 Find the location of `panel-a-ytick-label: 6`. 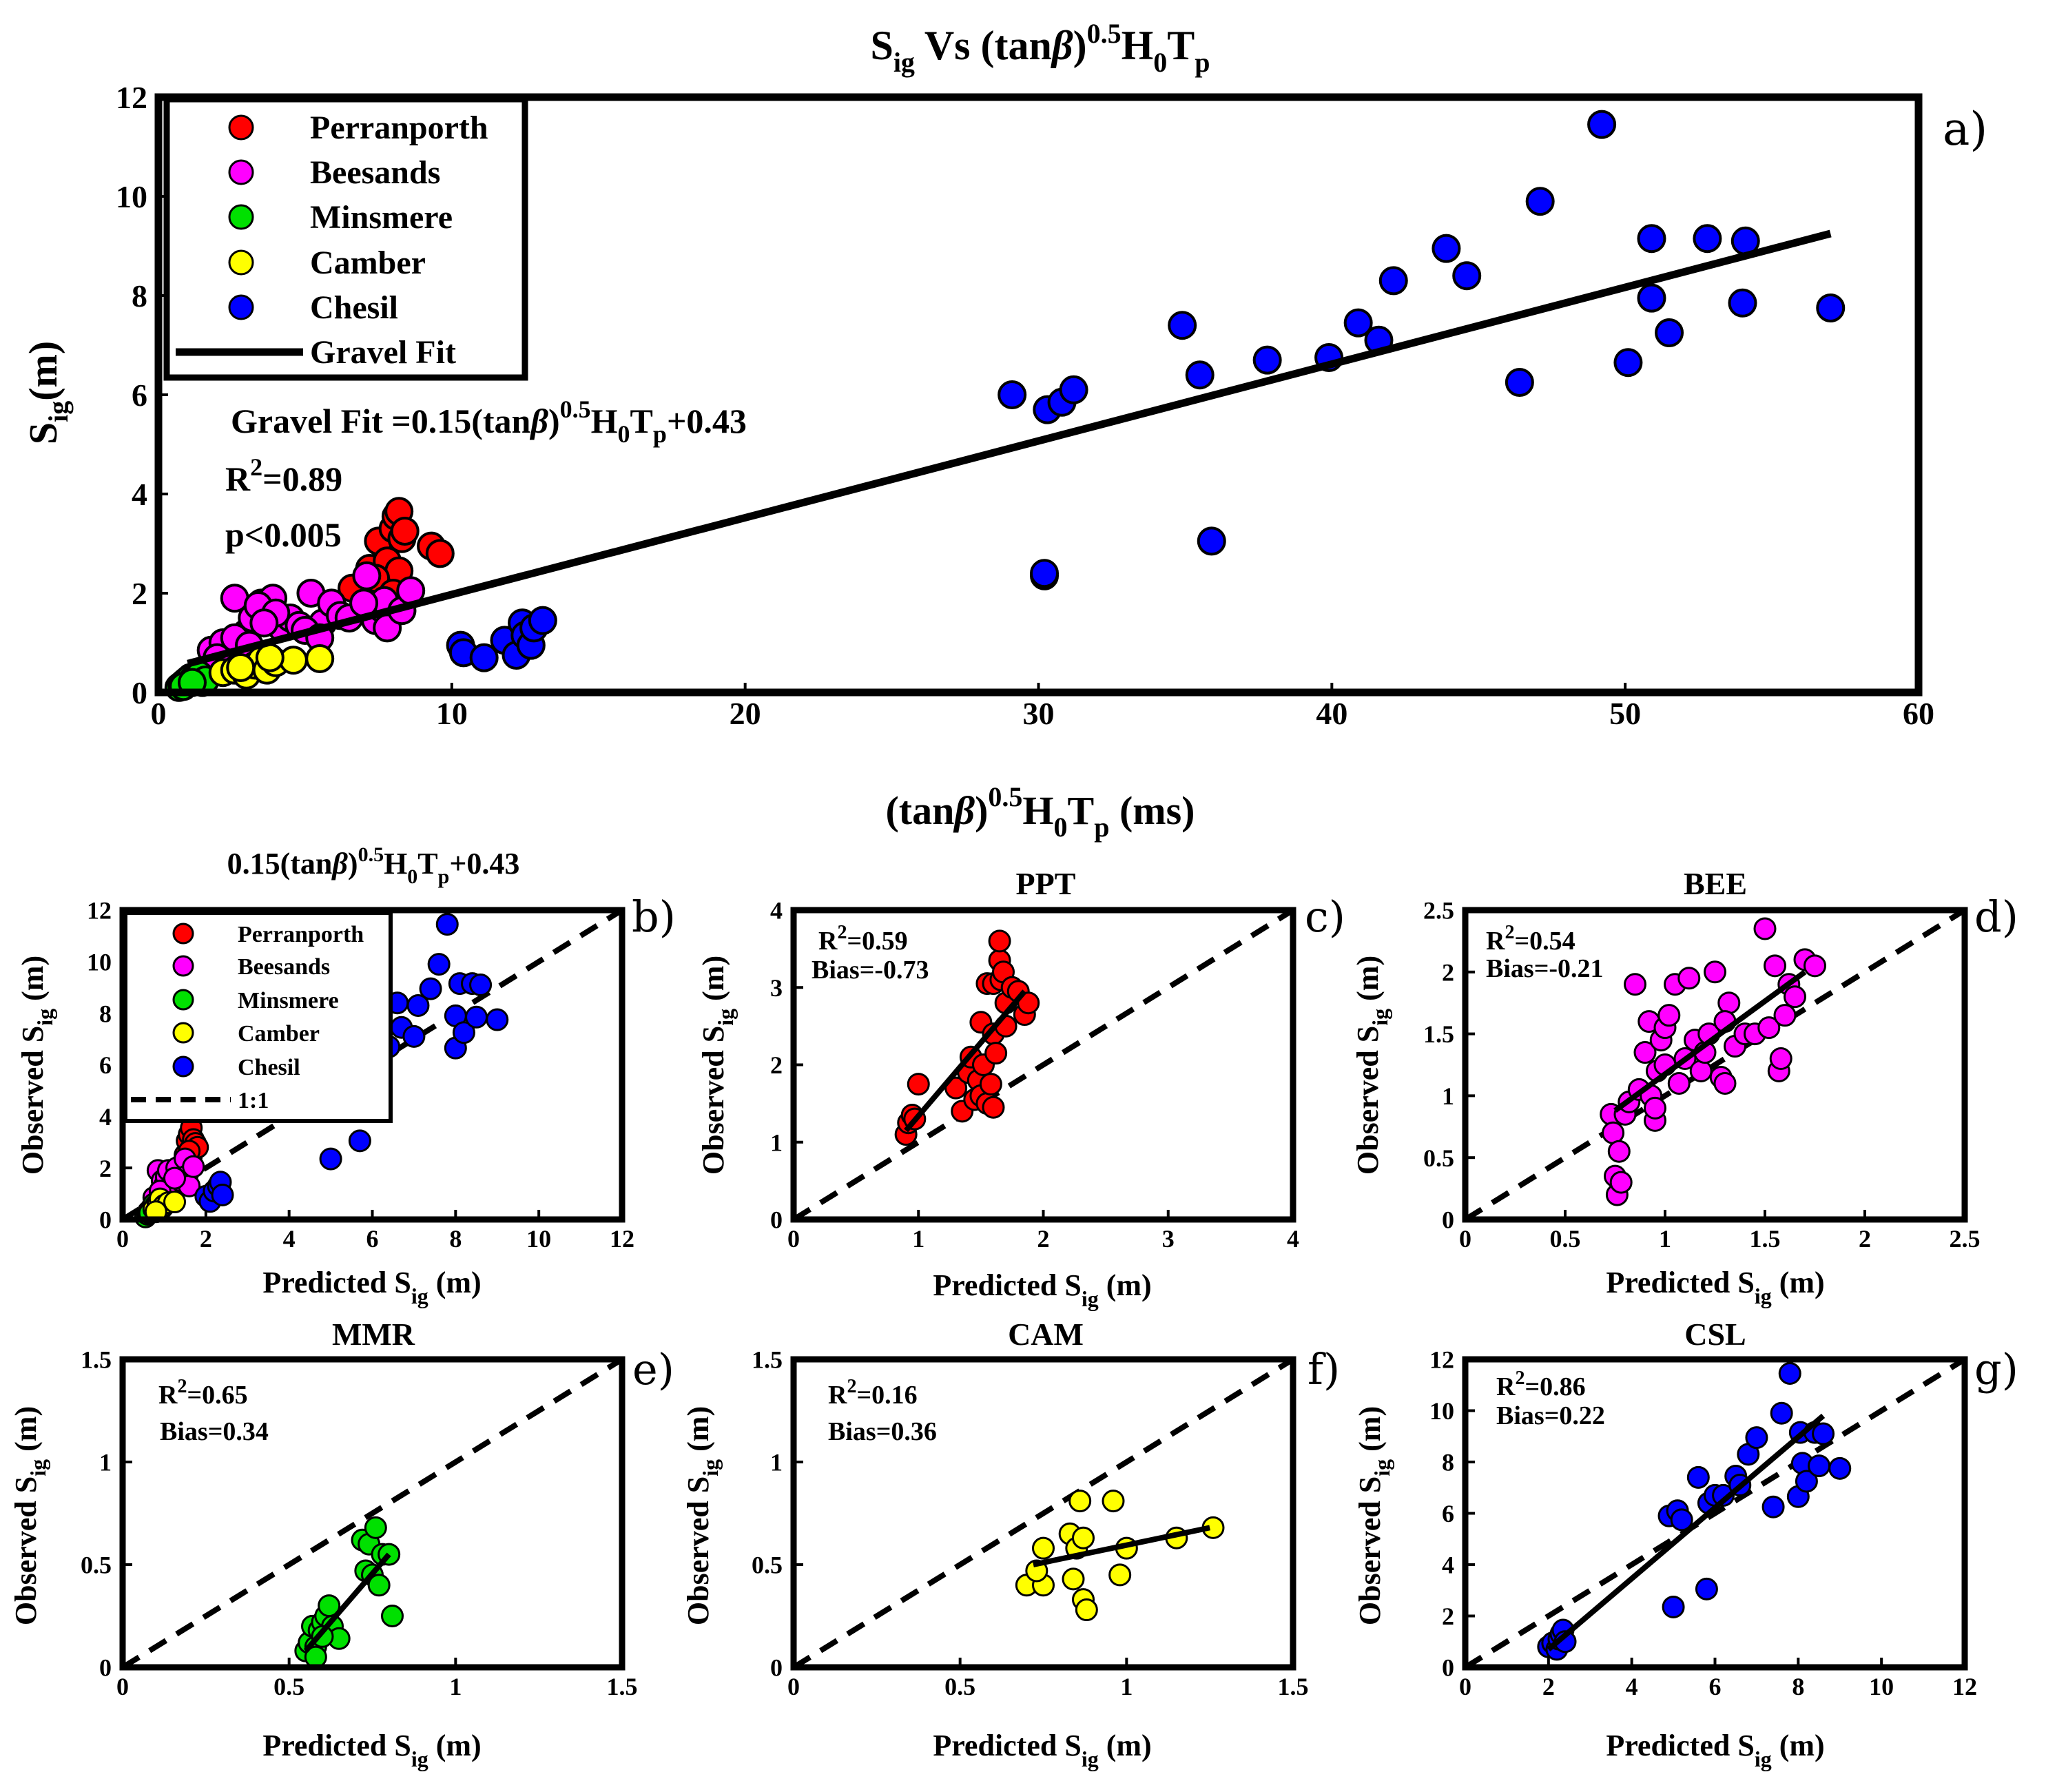

panel-a-ytick-label: 6 is located at coordinates (139, 395).